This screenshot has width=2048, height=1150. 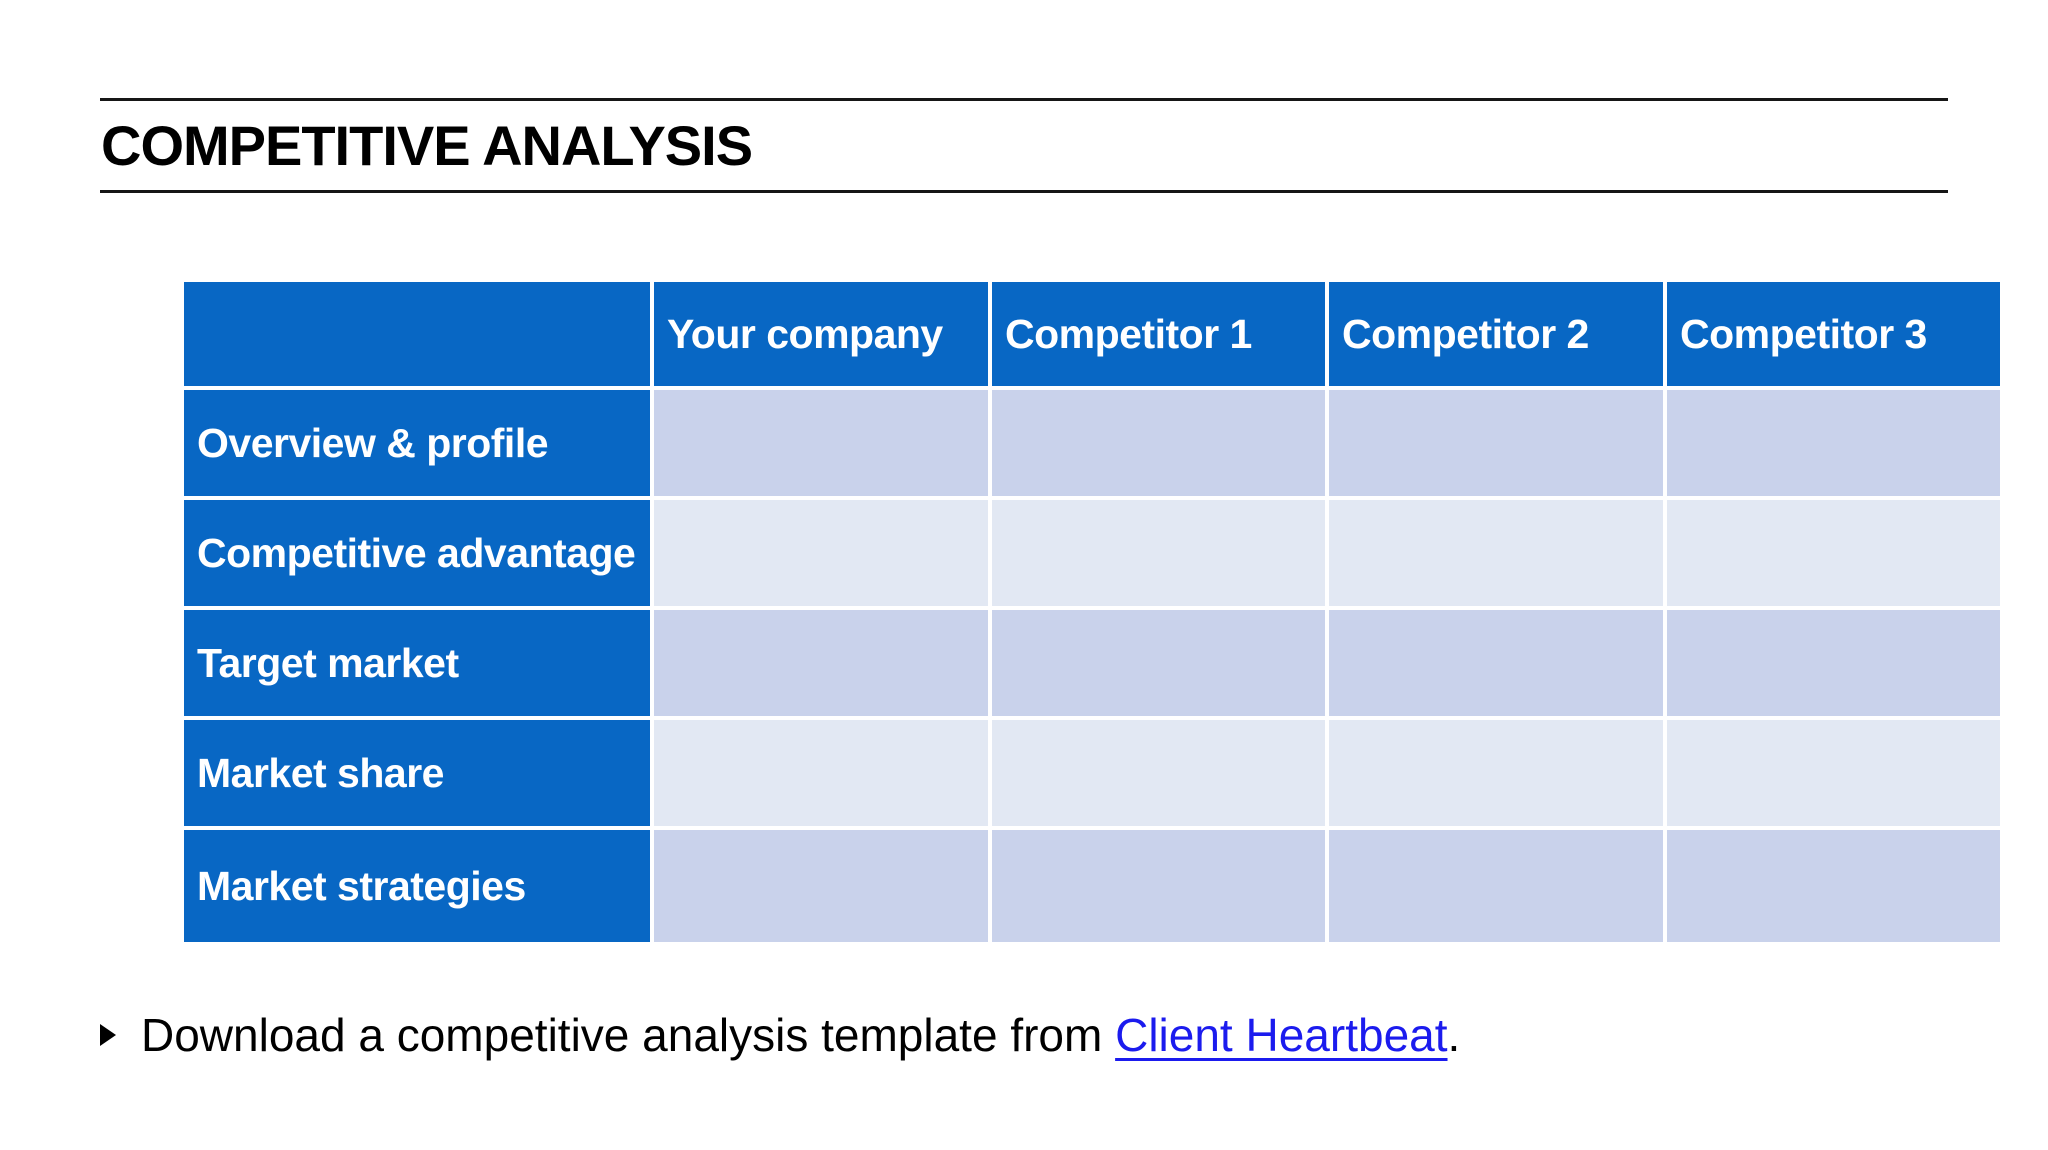 I want to click on column-header-competitor-1: Competitor 1, so click(x=1158, y=334).